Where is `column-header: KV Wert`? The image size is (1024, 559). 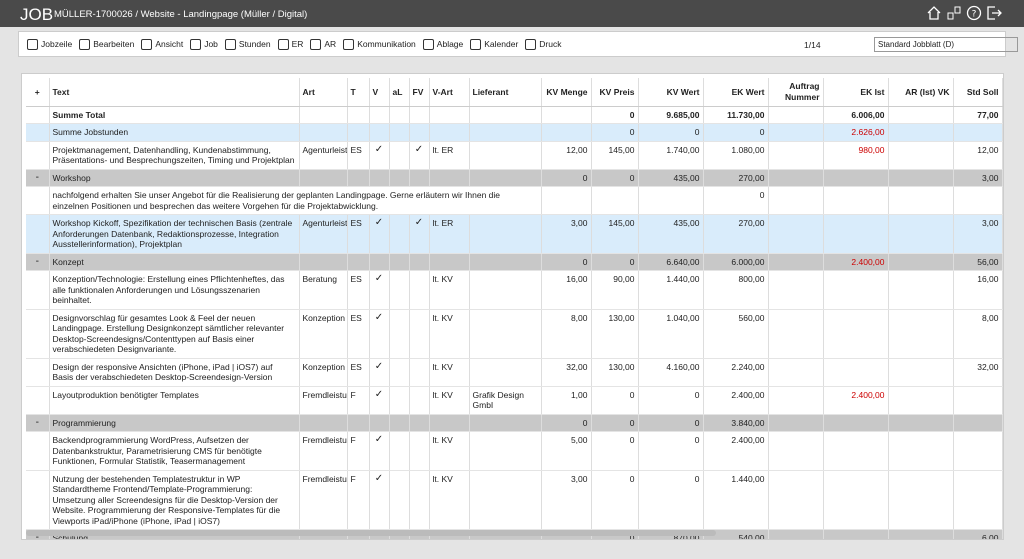
column-header: KV Wert is located at coordinates (671, 92).